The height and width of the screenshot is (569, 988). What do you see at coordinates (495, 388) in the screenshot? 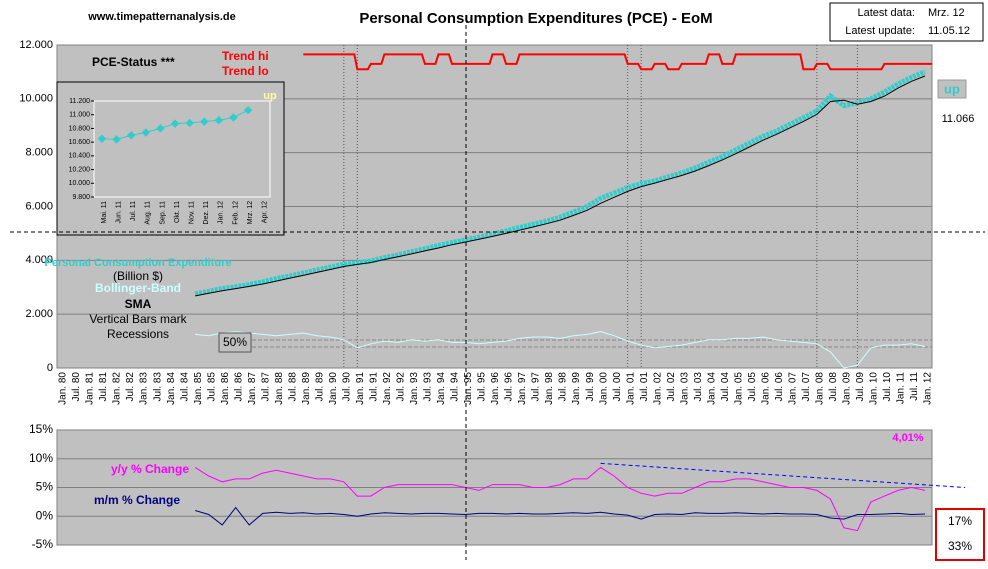
I see `x-tick-label: Jan. 96` at bounding box center [495, 388].